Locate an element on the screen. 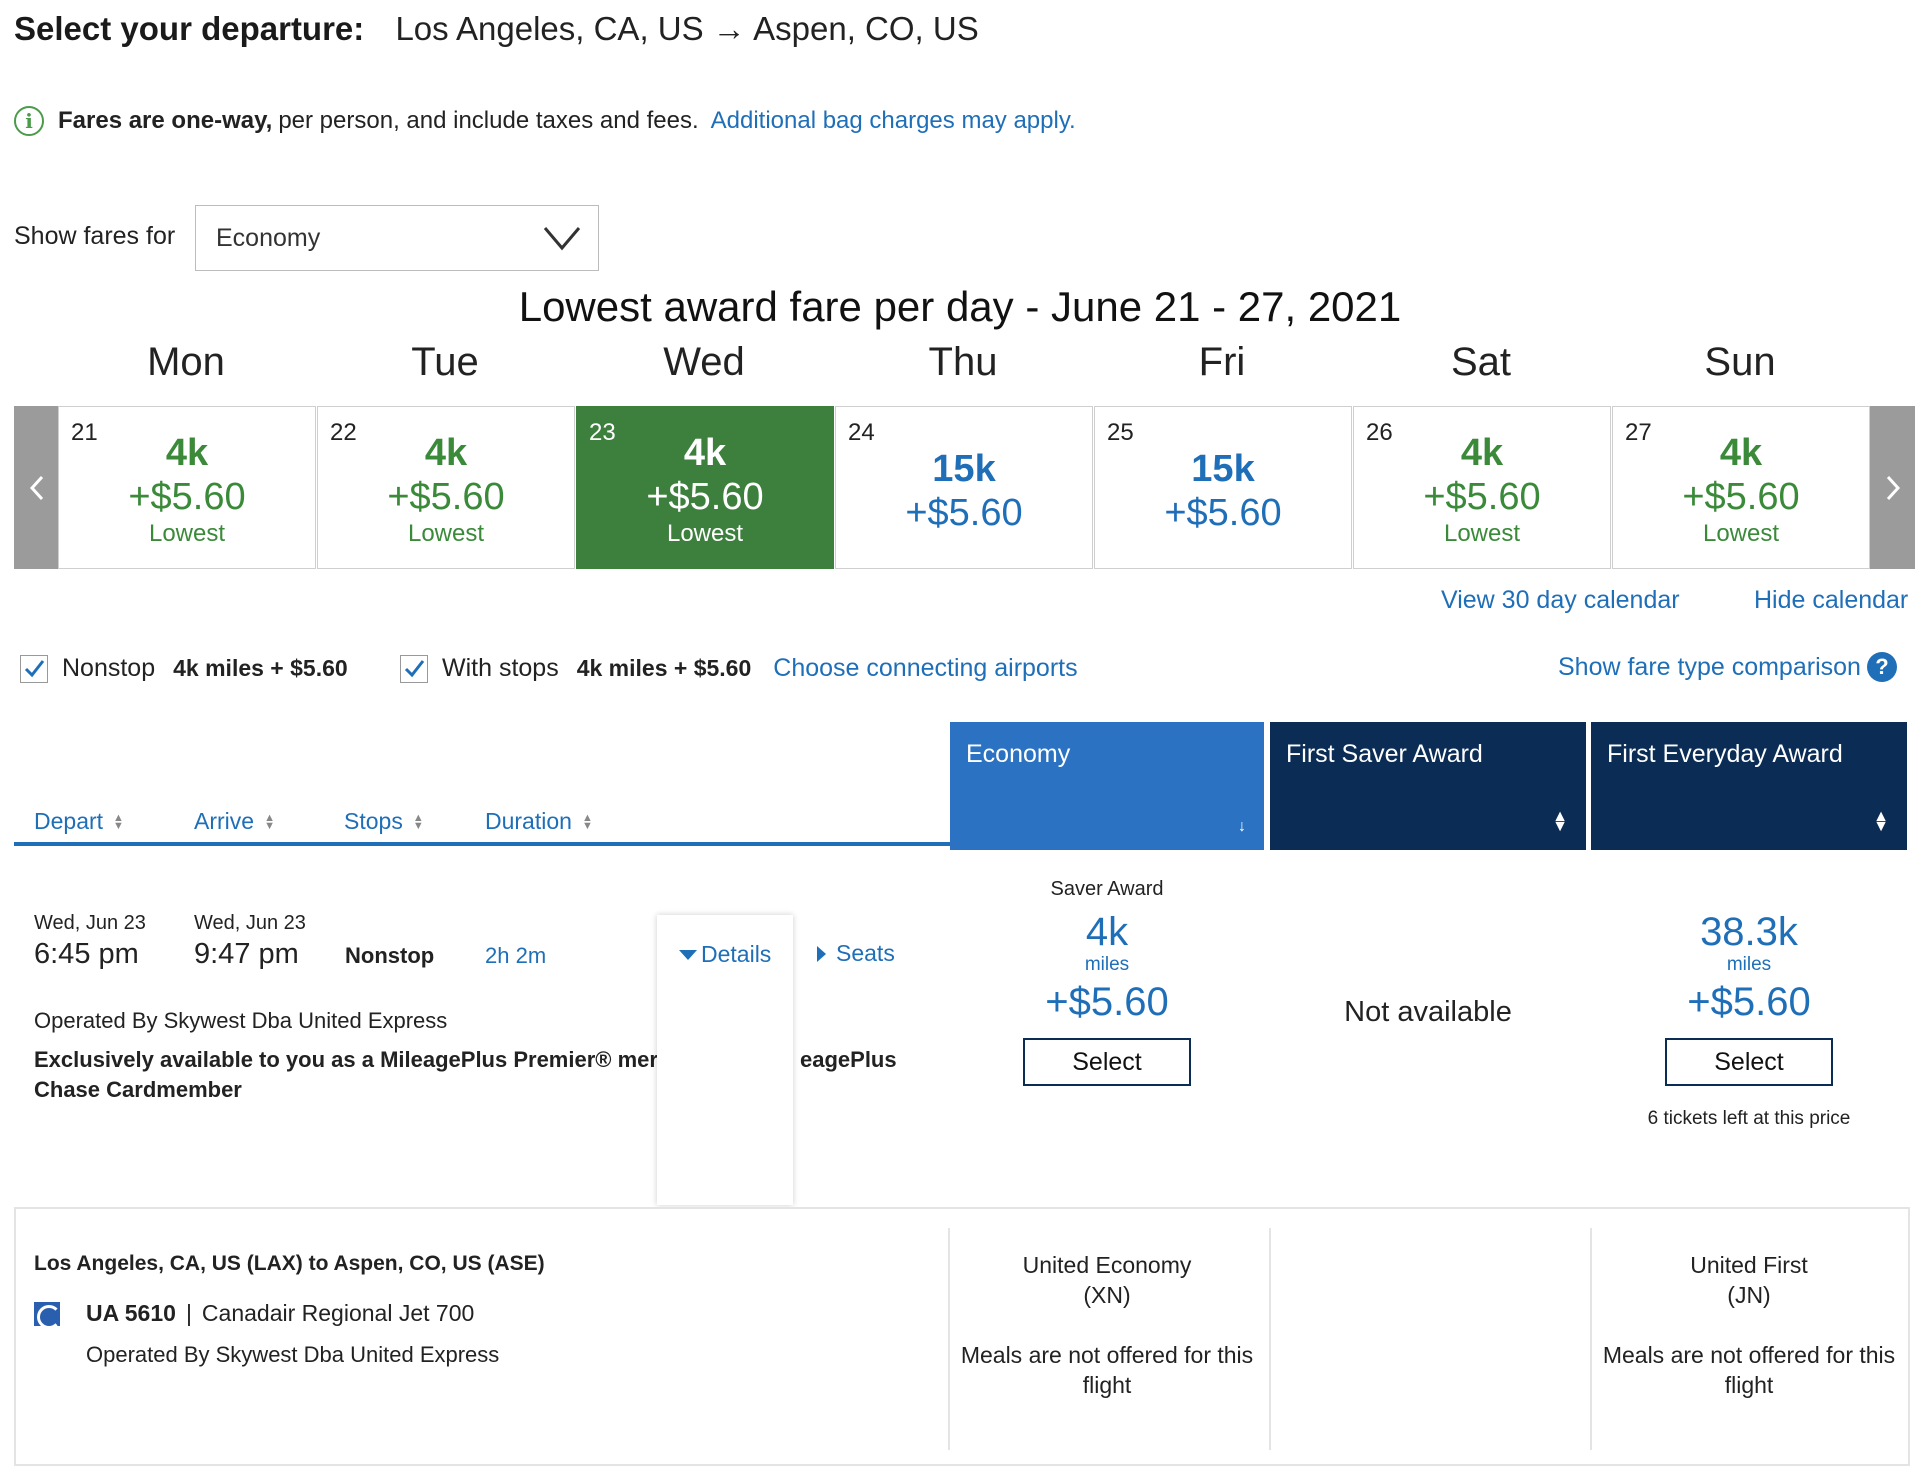  sort-arrive: Arrive ▲ ▼ is located at coordinates (234, 821).